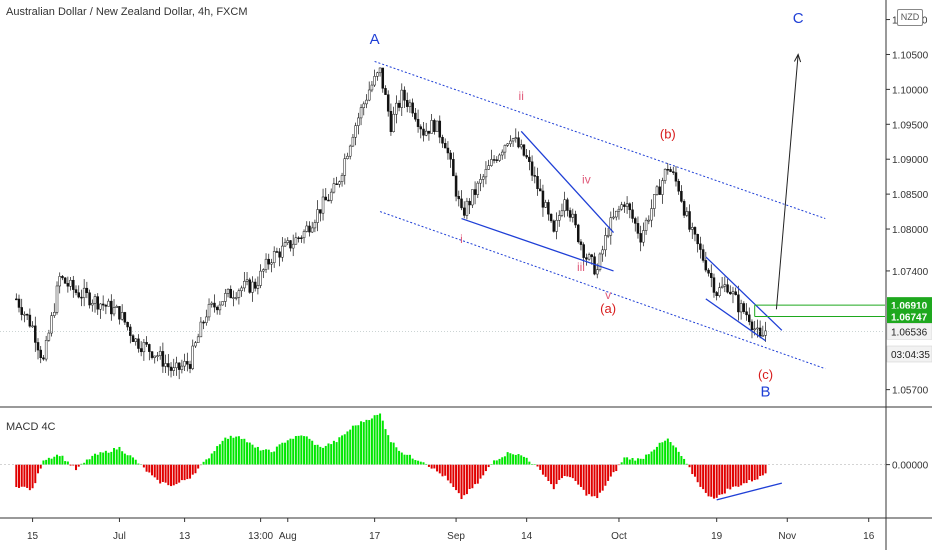 Image resolution: width=932 pixels, height=555 pixels. What do you see at coordinates (910, 17) in the screenshot?
I see `currency-badge: NZD` at bounding box center [910, 17].